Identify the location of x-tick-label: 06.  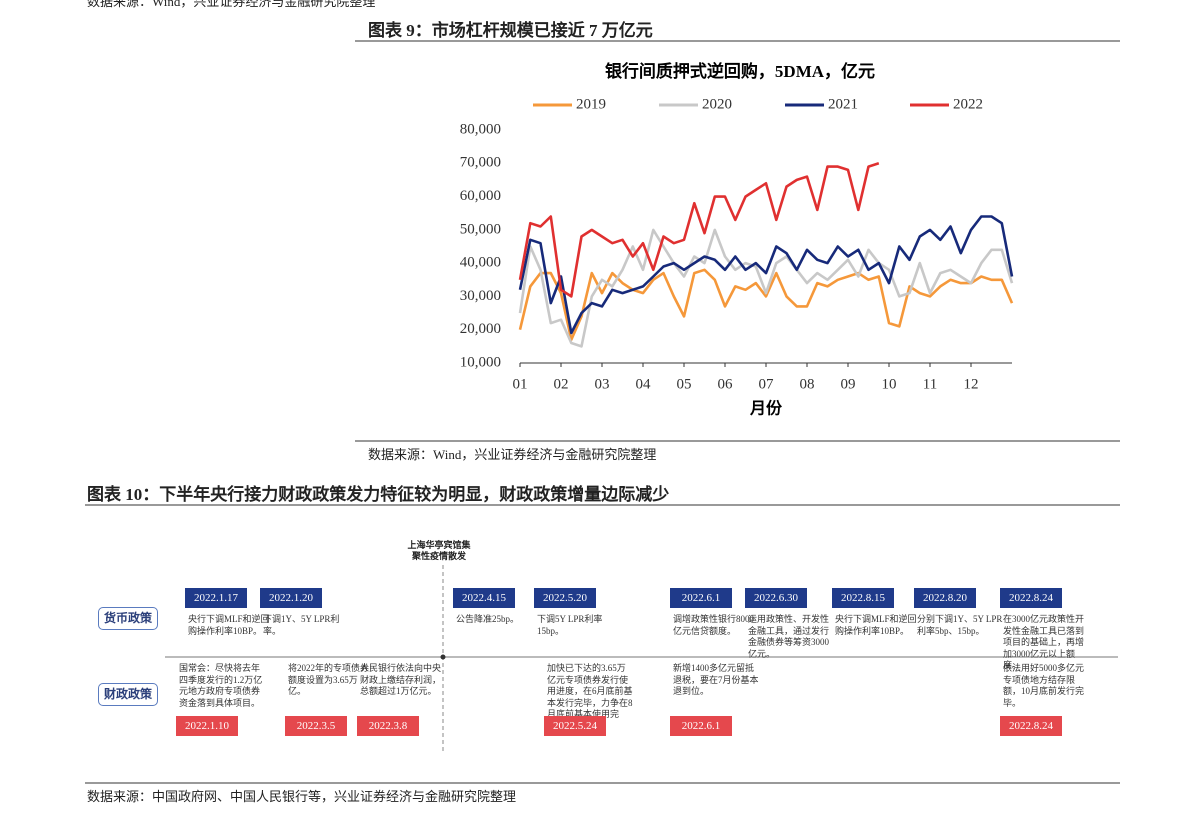
(726, 384).